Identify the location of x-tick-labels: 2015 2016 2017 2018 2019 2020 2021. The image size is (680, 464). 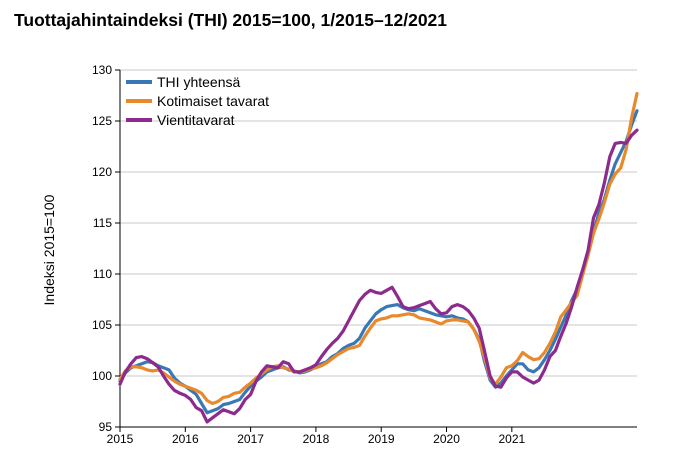
(316, 439).